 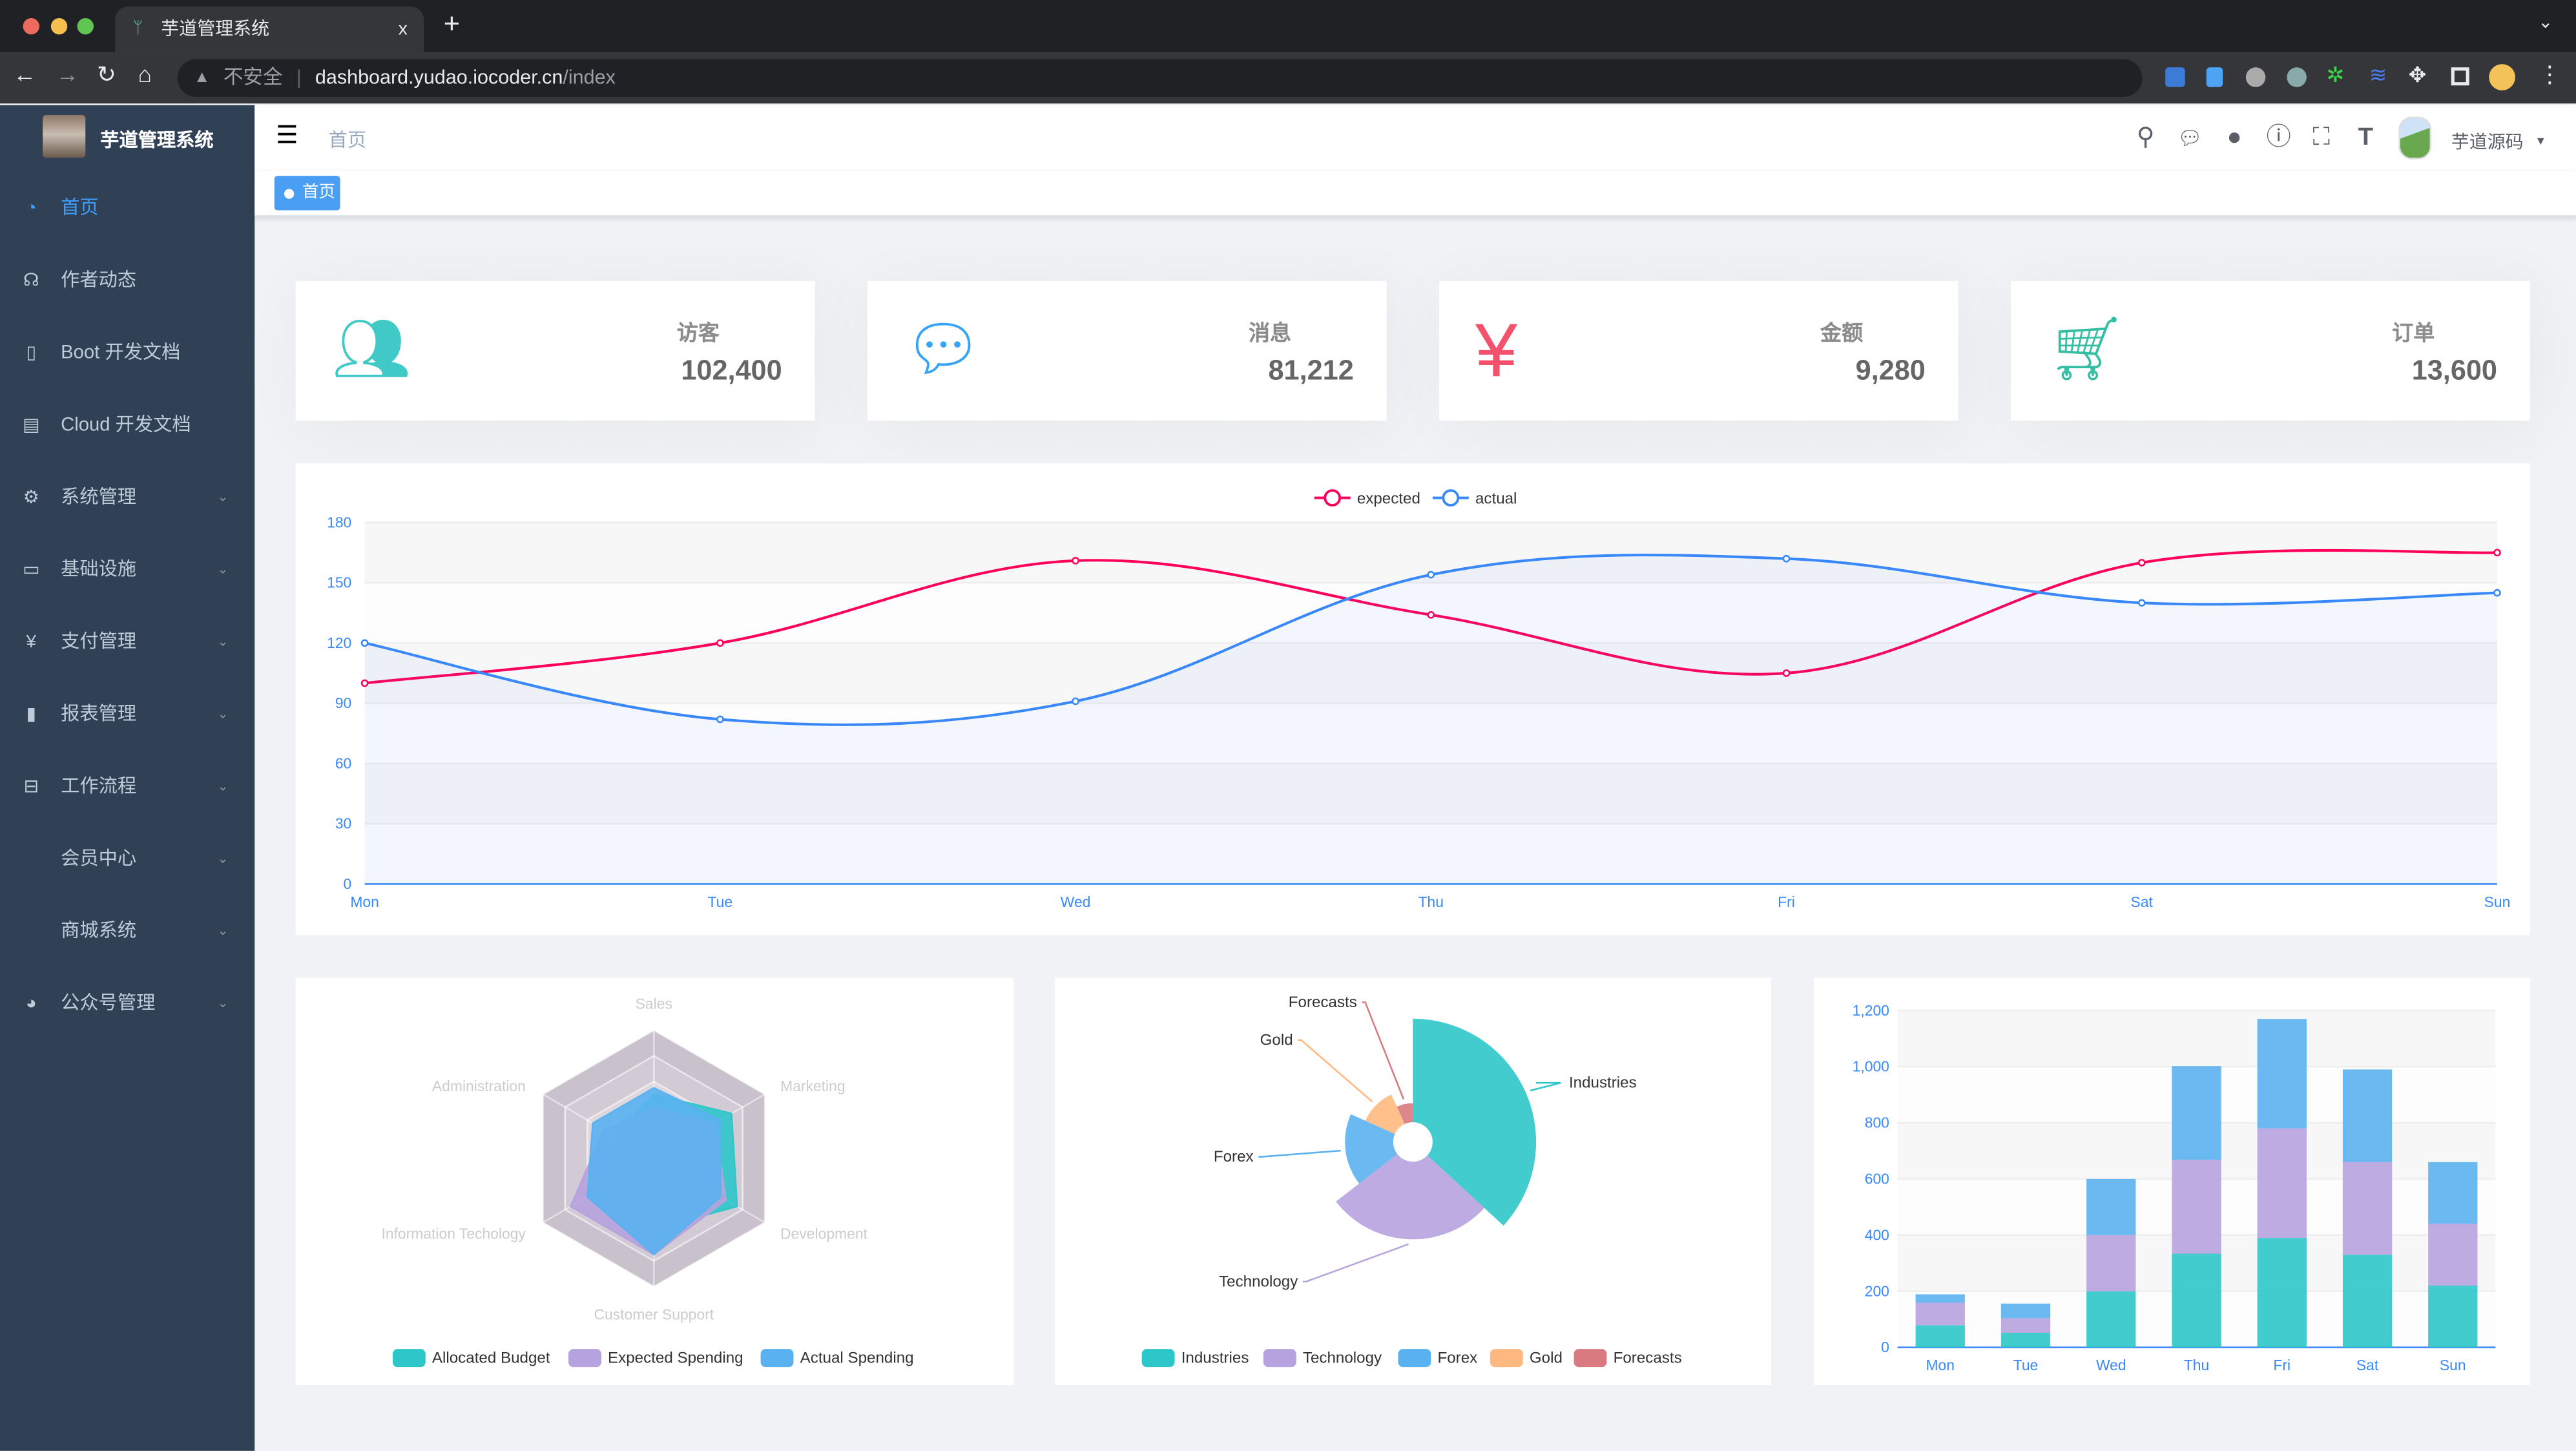 What do you see at coordinates (453, 1234) in the screenshot?
I see `radar-indicator-label: Information Techology` at bounding box center [453, 1234].